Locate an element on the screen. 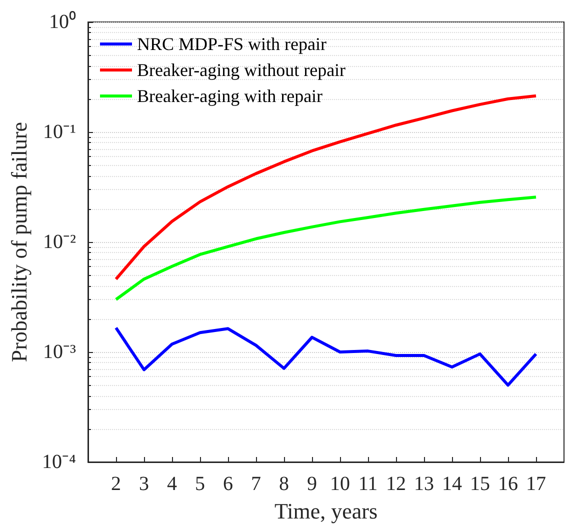 The width and height of the screenshot is (568, 527). y-tick-label: 10⁰ is located at coordinates (62, 21).